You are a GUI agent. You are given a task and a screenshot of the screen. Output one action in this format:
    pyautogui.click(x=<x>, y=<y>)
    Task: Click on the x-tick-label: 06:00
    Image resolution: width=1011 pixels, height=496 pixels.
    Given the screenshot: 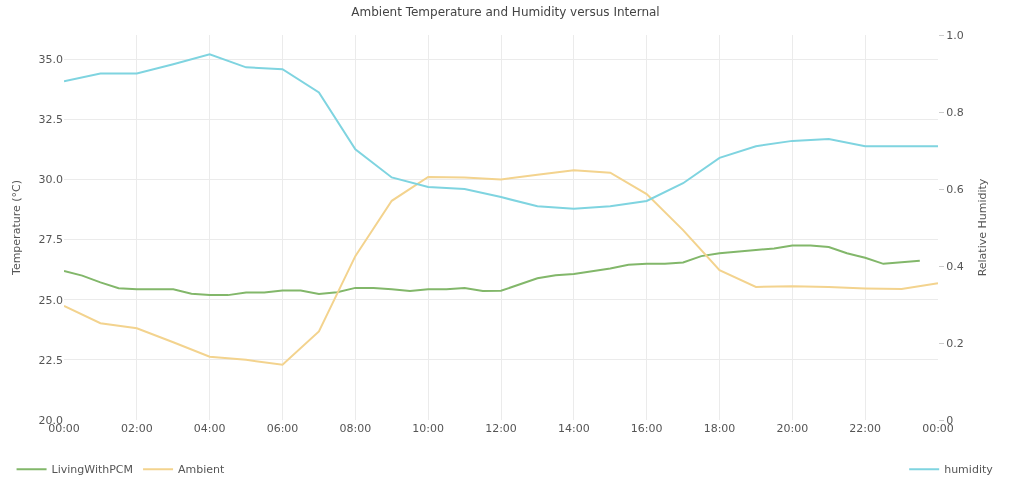 What is the action you would take?
    pyautogui.click(x=282, y=428)
    